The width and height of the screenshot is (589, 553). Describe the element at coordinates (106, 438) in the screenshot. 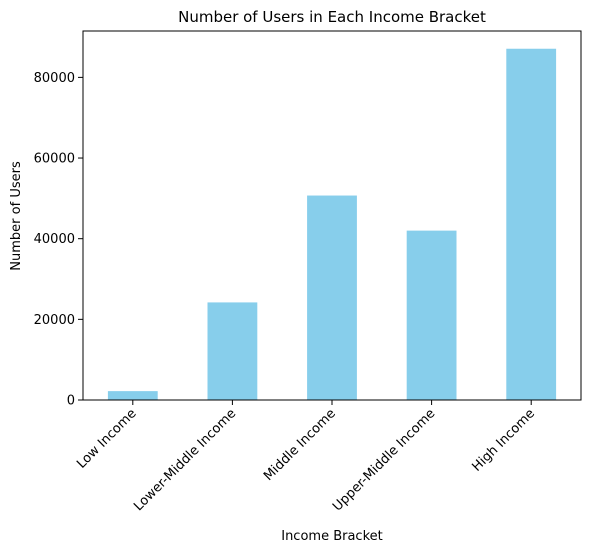

I see `x-tick-label: Low Income` at that location.